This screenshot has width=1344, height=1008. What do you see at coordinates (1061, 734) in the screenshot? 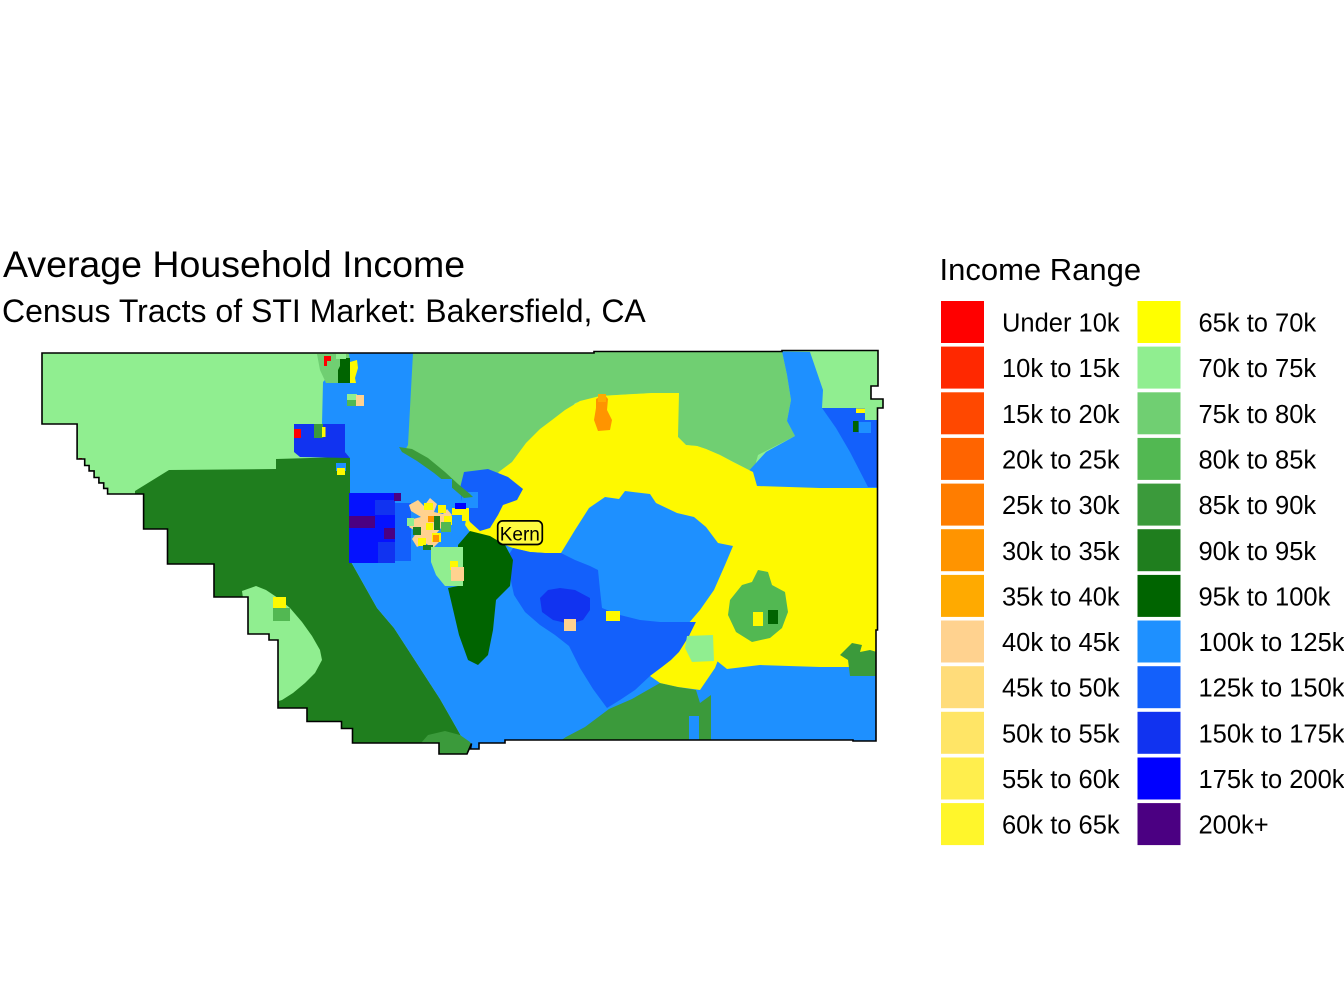
I see `svg-text: 50k to 55k` at bounding box center [1061, 734].